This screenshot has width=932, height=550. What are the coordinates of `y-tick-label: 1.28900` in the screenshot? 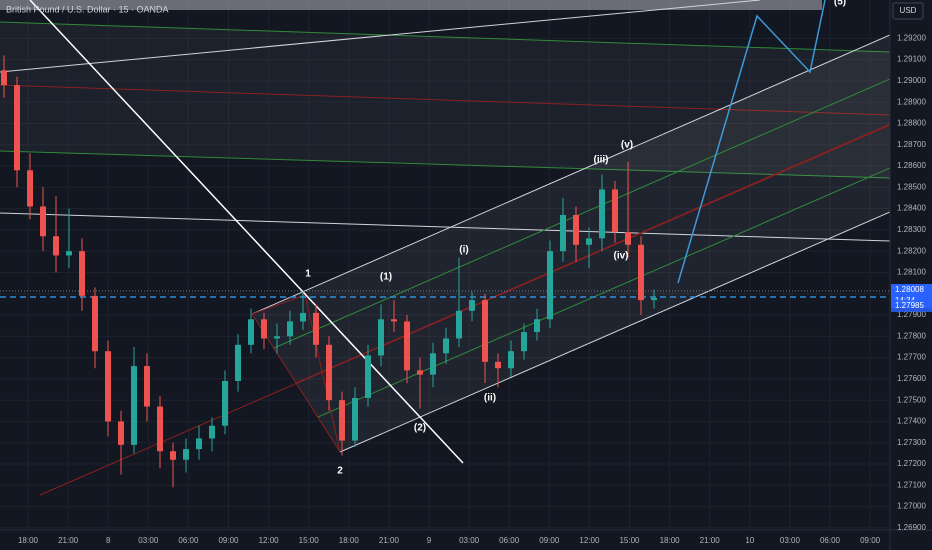 It's located at (911, 101).